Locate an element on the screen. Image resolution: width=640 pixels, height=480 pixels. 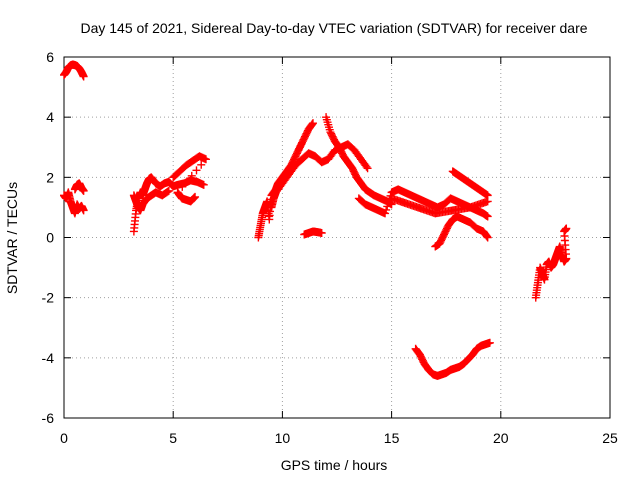
x-tick-label: 20 is located at coordinates (501, 438).